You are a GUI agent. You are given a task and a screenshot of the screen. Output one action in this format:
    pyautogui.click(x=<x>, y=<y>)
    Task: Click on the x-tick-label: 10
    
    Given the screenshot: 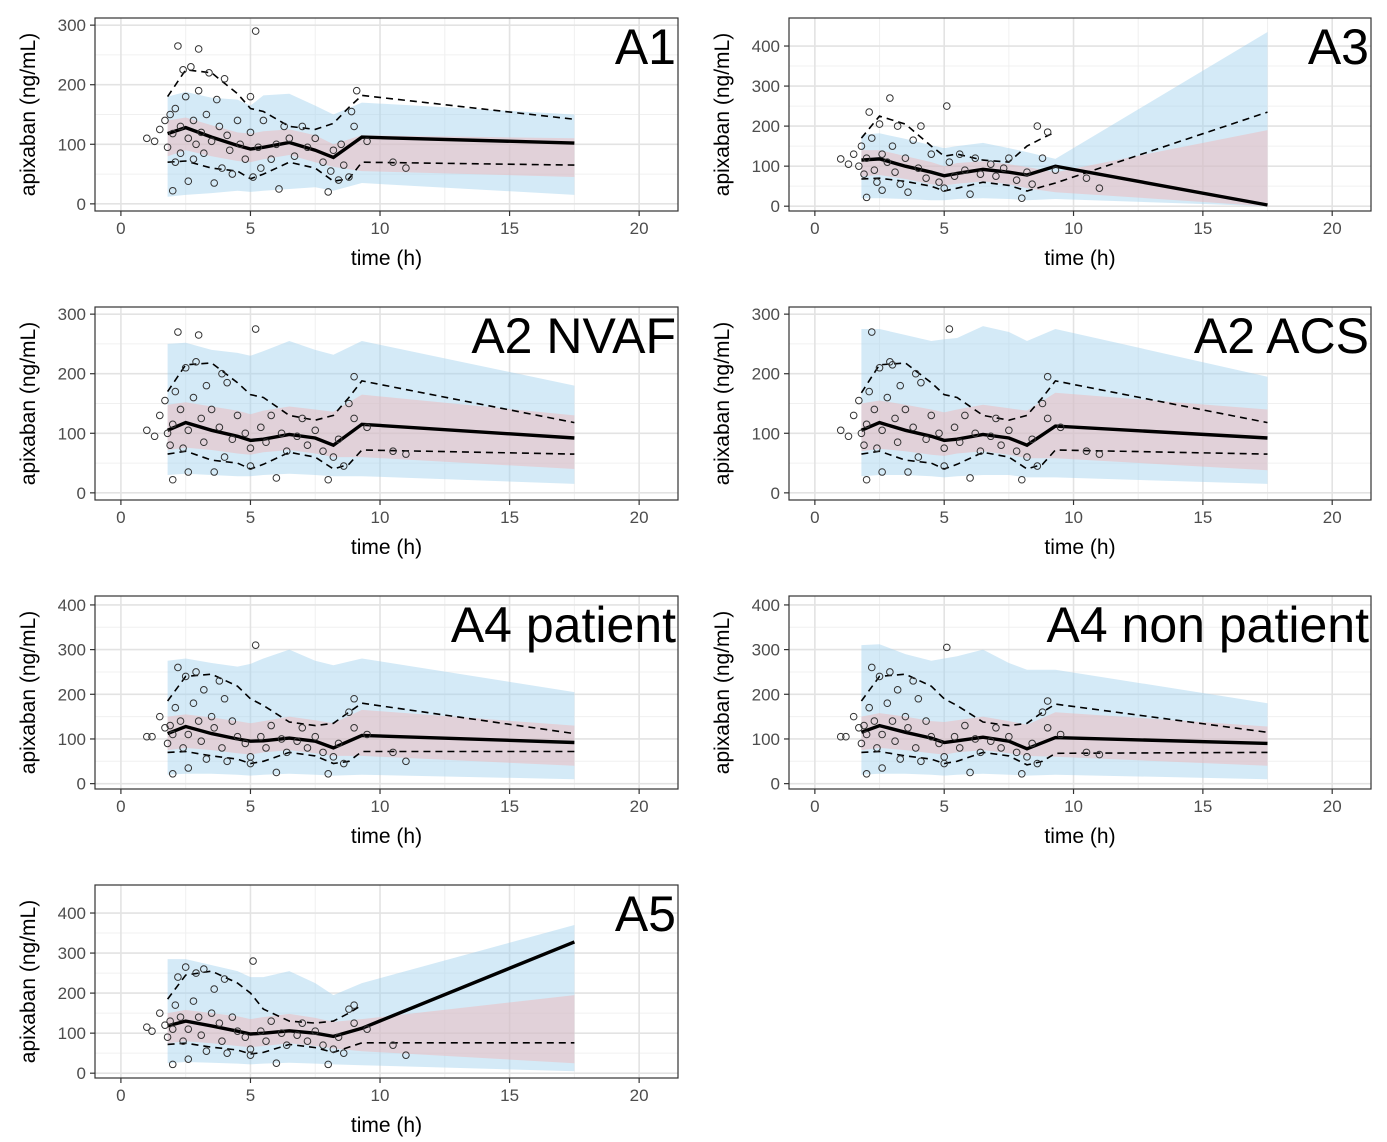 What is the action you would take?
    pyautogui.click(x=380, y=517)
    